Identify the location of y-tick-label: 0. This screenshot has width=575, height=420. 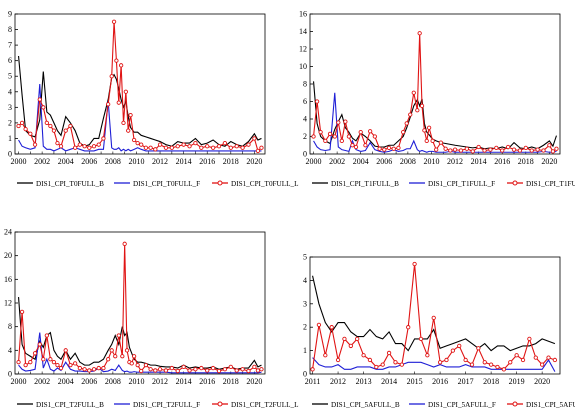
(305, 374).